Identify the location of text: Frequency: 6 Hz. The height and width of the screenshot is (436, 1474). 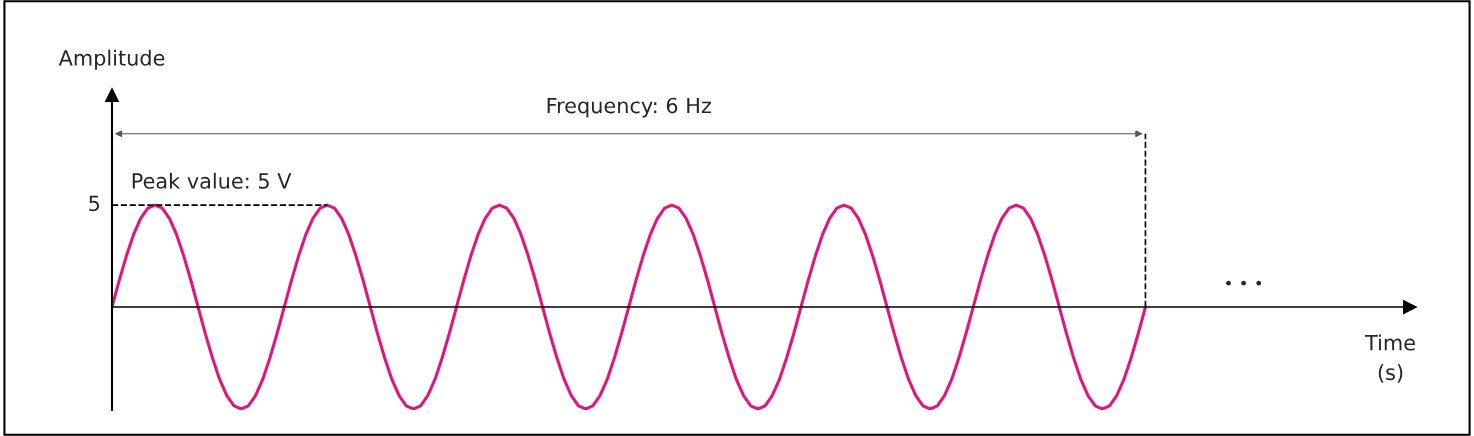
(629, 107).